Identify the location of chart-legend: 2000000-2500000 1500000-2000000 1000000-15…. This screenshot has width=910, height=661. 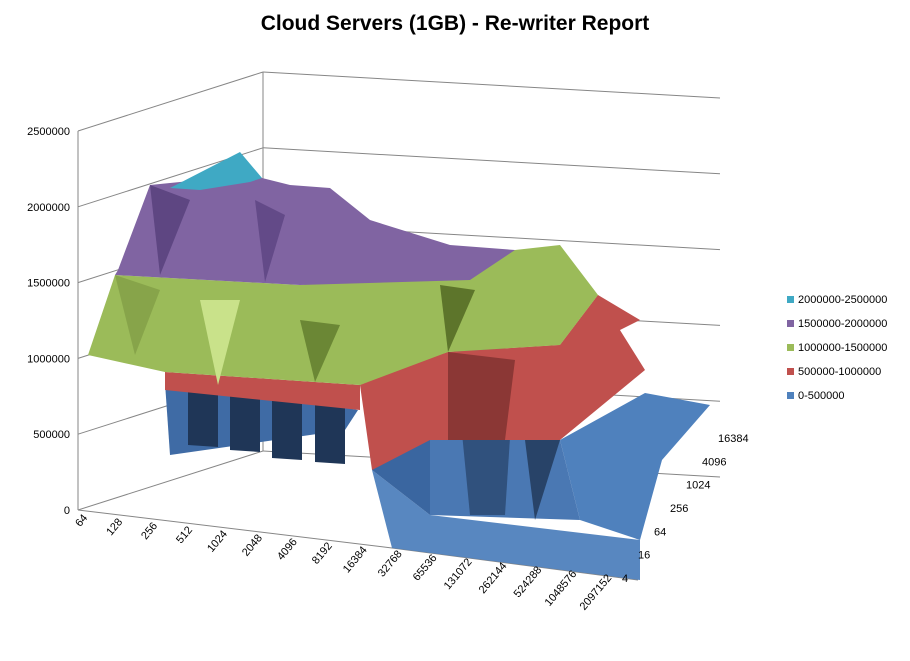
(837, 348).